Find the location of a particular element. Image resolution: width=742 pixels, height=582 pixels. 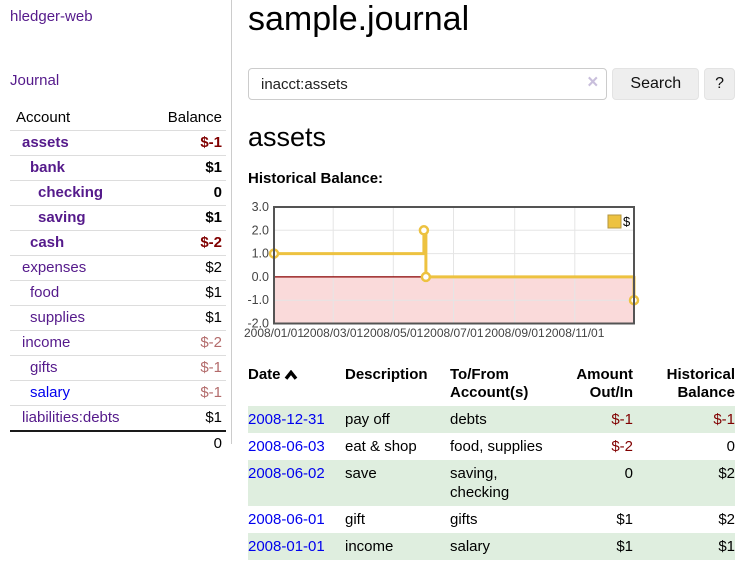

account-row: assets $-1 is located at coordinates (118, 143).